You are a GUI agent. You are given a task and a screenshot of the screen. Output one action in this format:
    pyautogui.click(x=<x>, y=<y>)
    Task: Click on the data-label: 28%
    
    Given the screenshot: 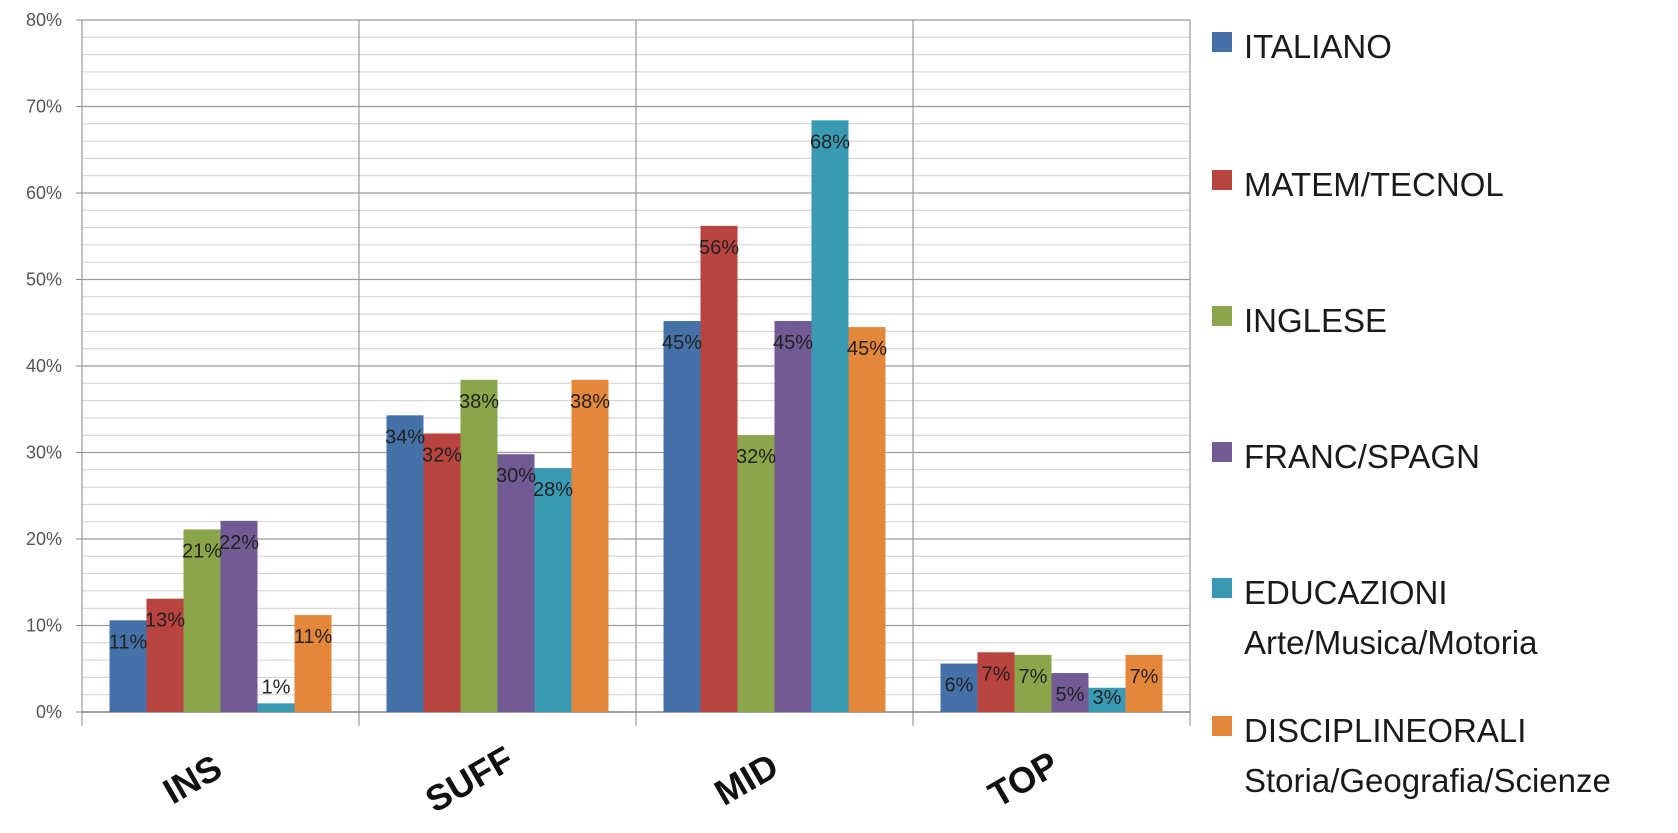 What is the action you would take?
    pyautogui.click(x=553, y=490)
    